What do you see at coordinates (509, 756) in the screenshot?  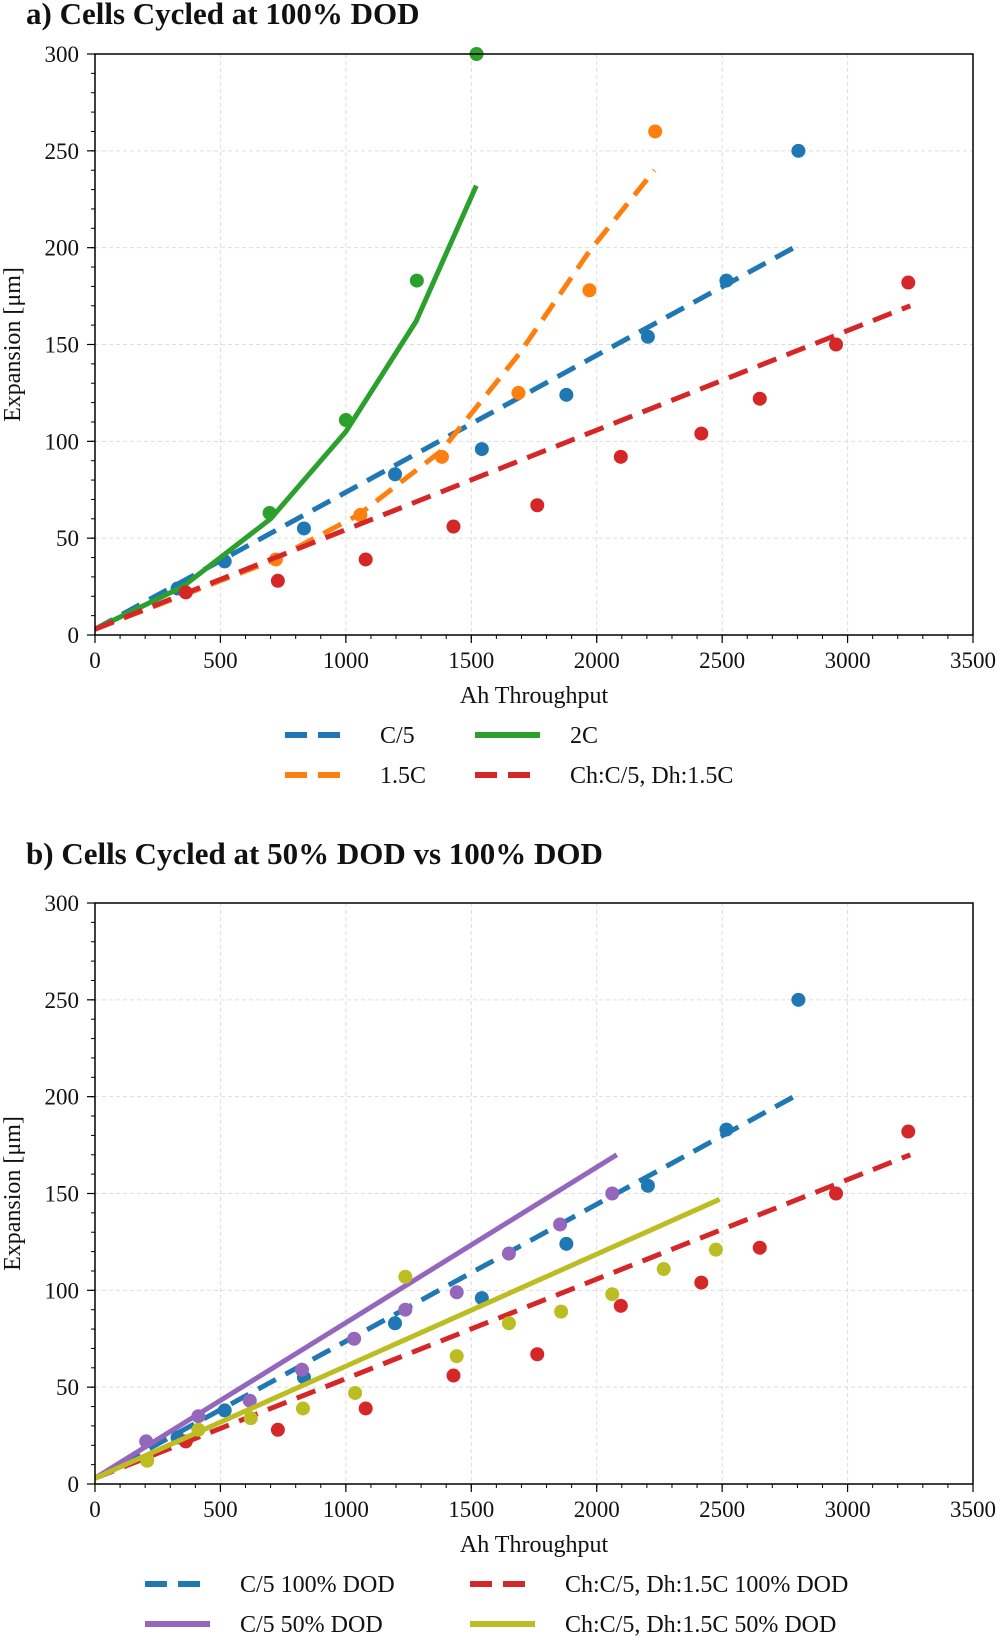 I see `legend: C/5 2C 1.5C Ch:C/5, Dh:1.5C` at bounding box center [509, 756].